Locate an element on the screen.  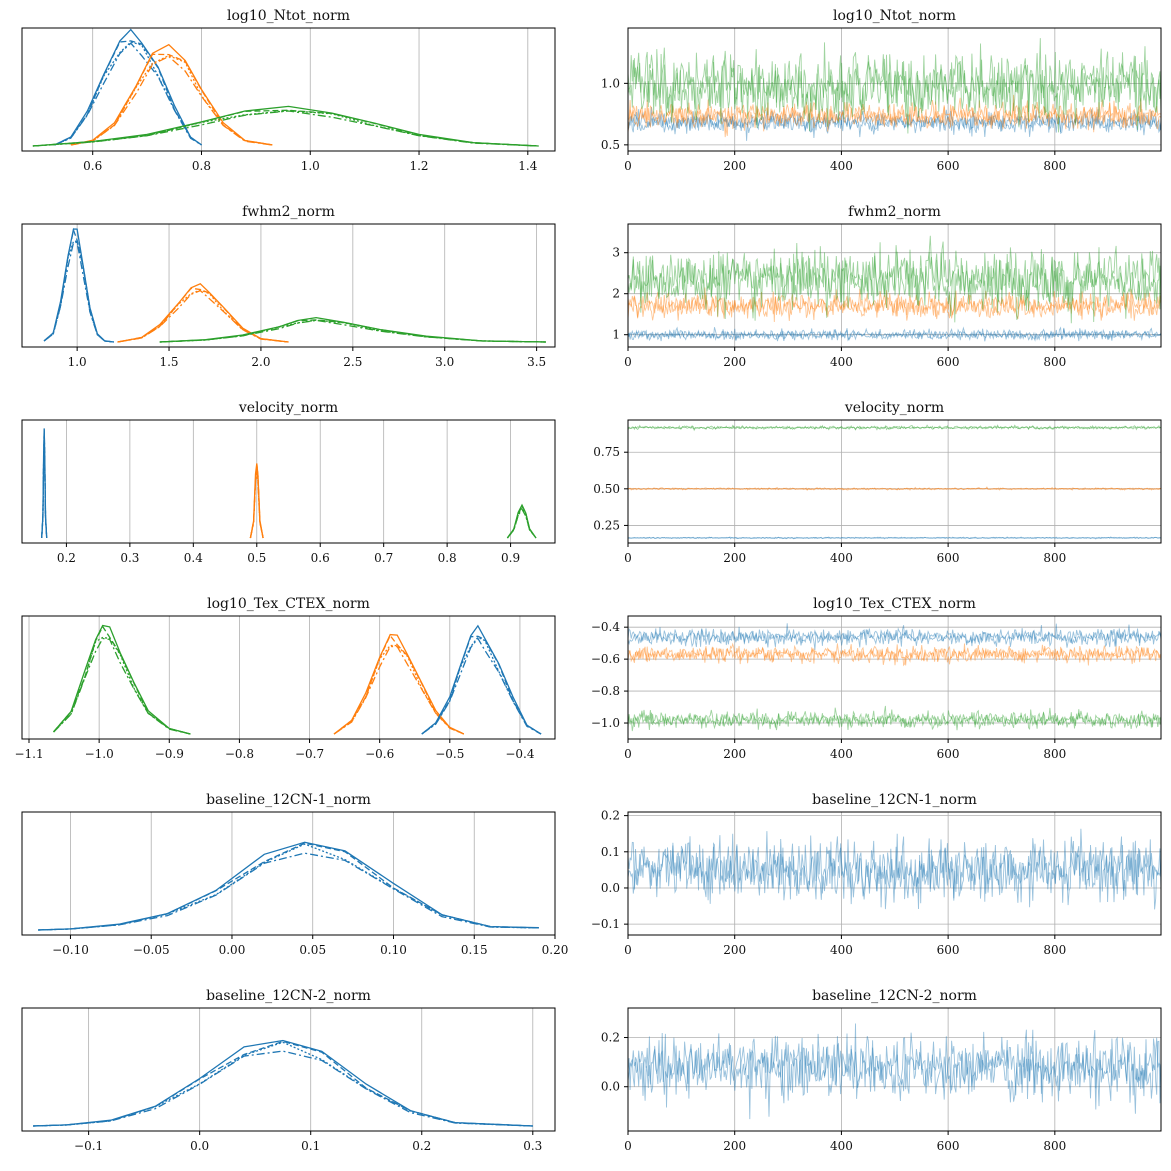
subplot-1: 0 200 400 600 800 0.5 1.0 log10_Ntot_norm is located at coordinates (881, 90).